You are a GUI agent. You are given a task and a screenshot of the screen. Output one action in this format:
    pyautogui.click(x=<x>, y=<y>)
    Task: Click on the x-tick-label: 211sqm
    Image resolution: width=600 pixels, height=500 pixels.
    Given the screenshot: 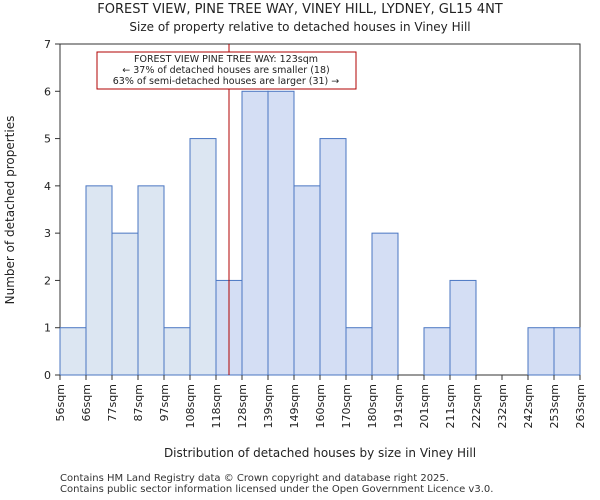 What is the action you would take?
    pyautogui.click(x=450, y=406)
    